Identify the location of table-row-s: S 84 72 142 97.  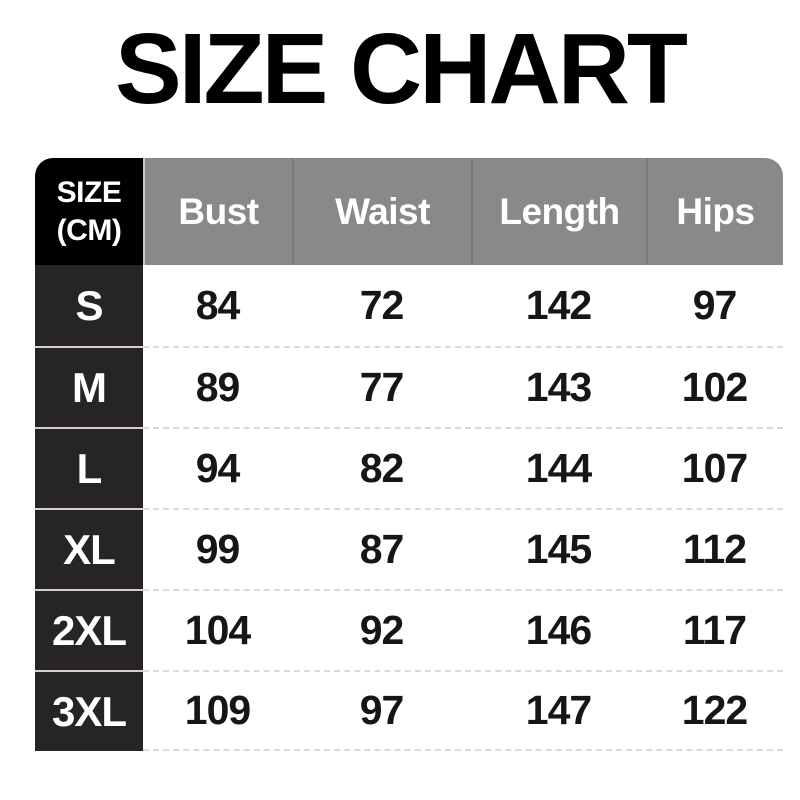
(409, 305).